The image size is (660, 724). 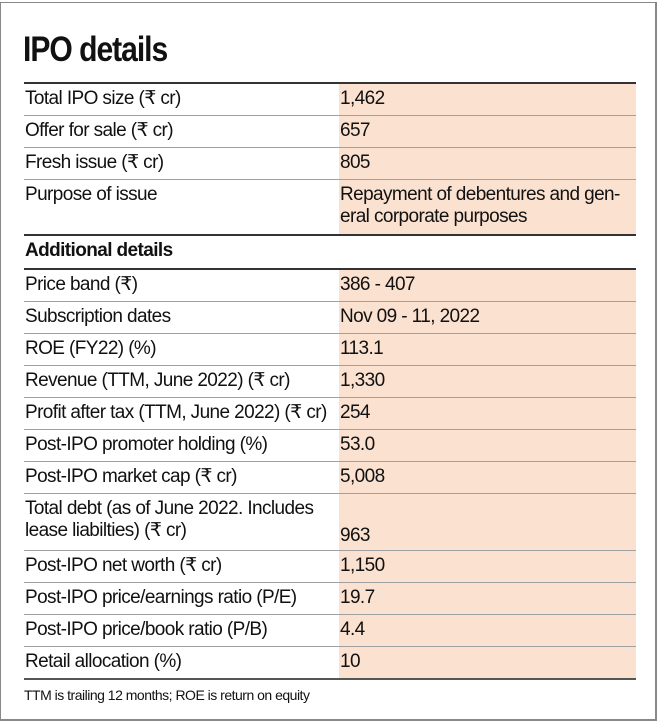 I want to click on row-label: Post-IPO net worth (₹ cr), so click(x=181, y=566).